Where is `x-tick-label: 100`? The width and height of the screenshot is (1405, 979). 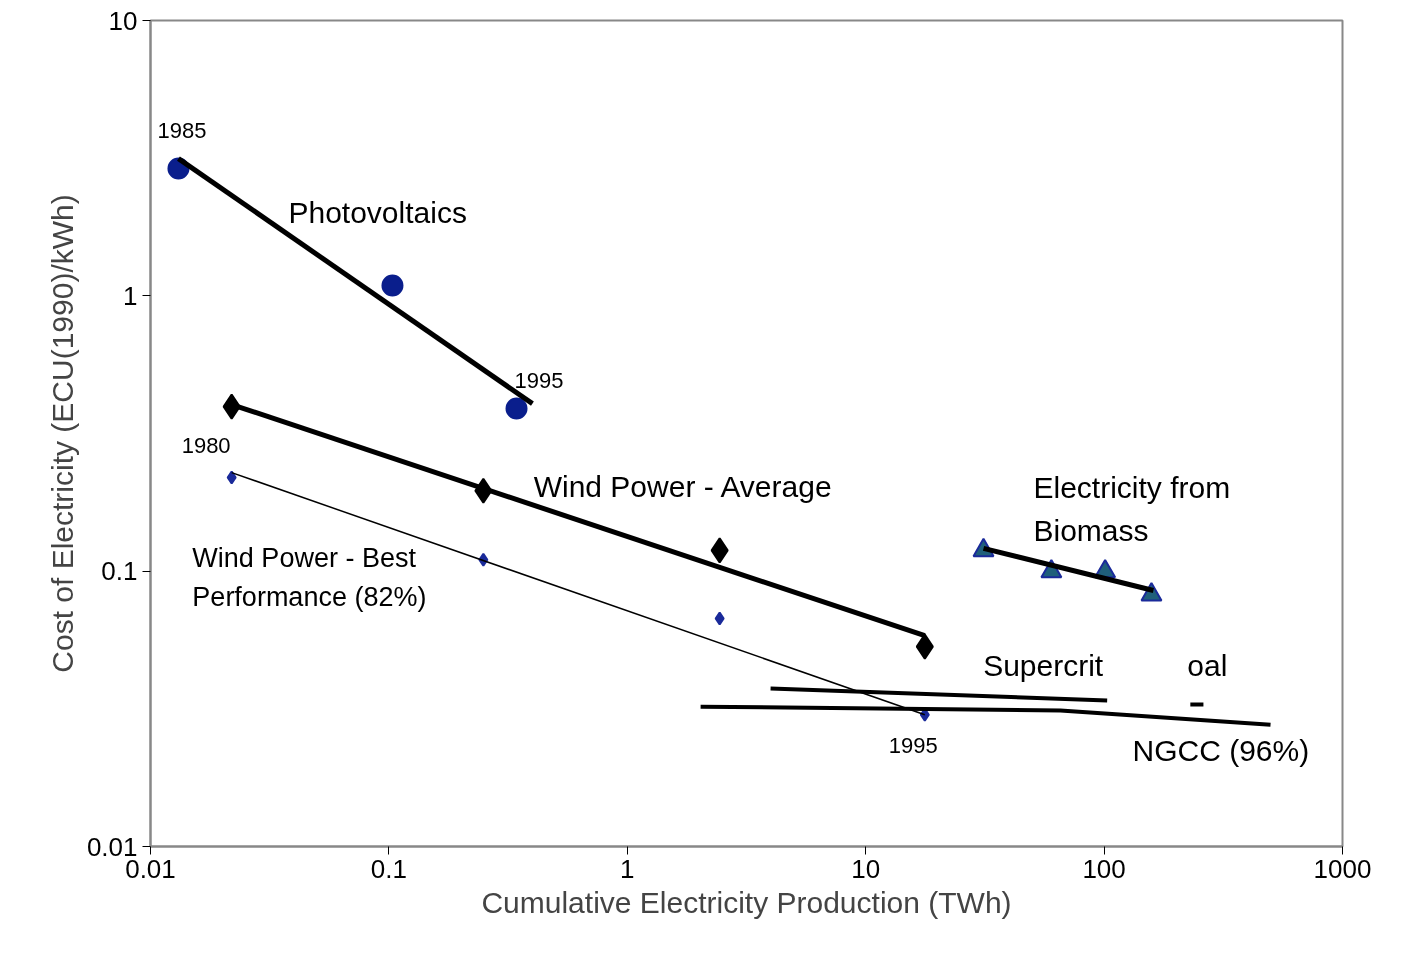 x-tick-label: 100 is located at coordinates (1104, 868).